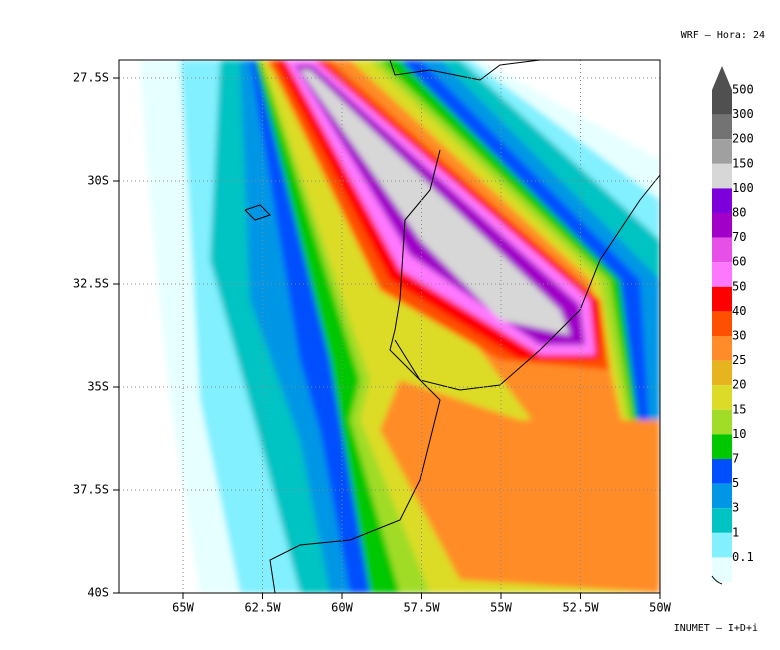  Describe the element at coordinates (739, 213) in the screenshot. I see `colorbar-label: 80` at that location.